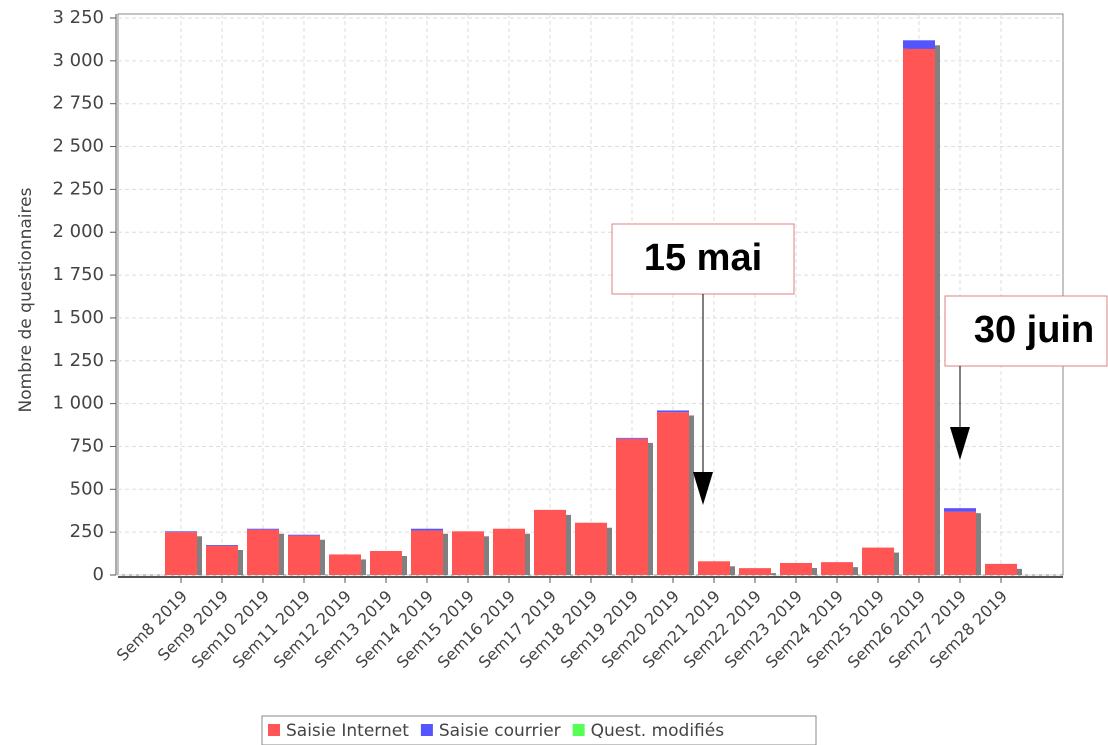  Describe the element at coordinates (26, 299) in the screenshot. I see `y-axis-label: Nombre de questionnaires` at that location.